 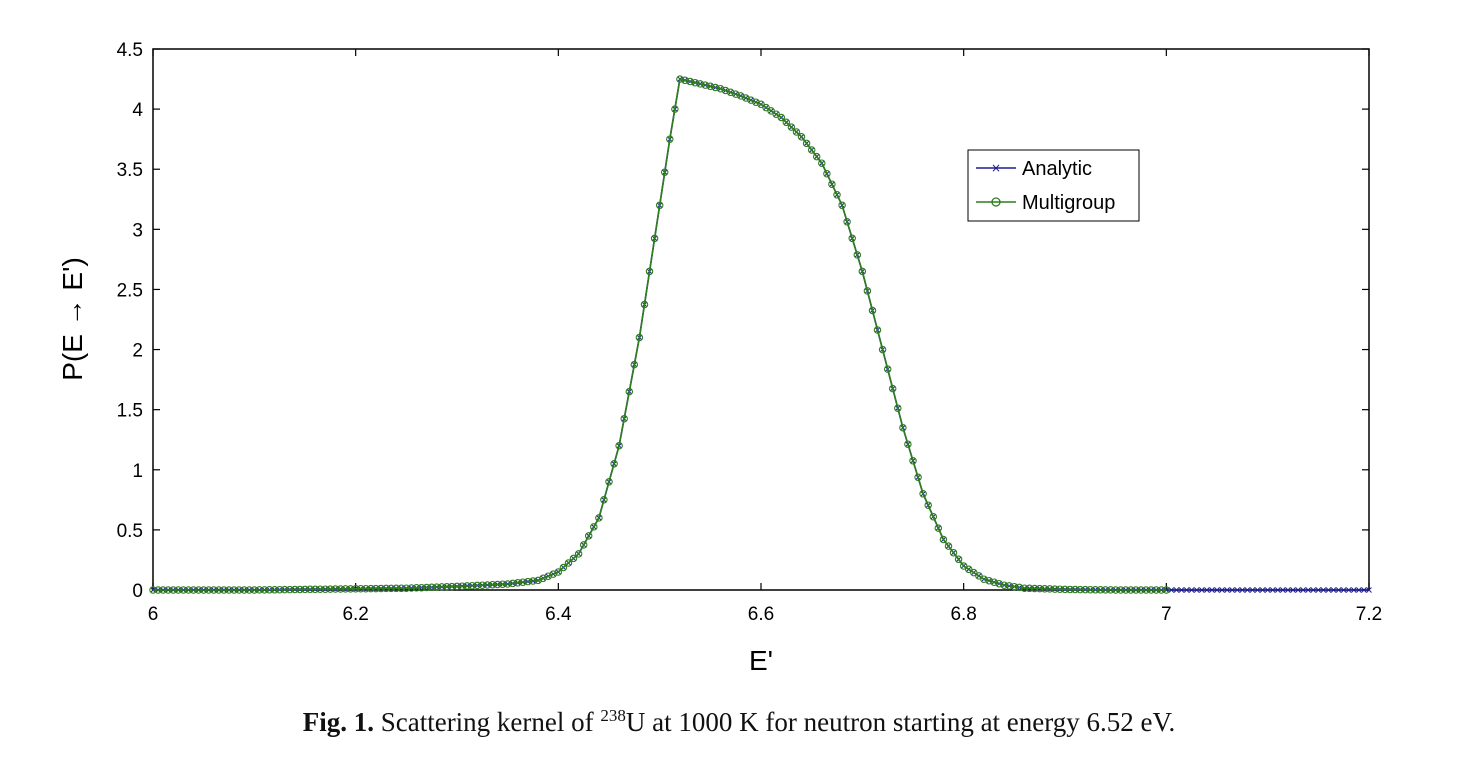 What do you see at coordinates (1053, 185) in the screenshot?
I see `legend-box` at bounding box center [1053, 185].